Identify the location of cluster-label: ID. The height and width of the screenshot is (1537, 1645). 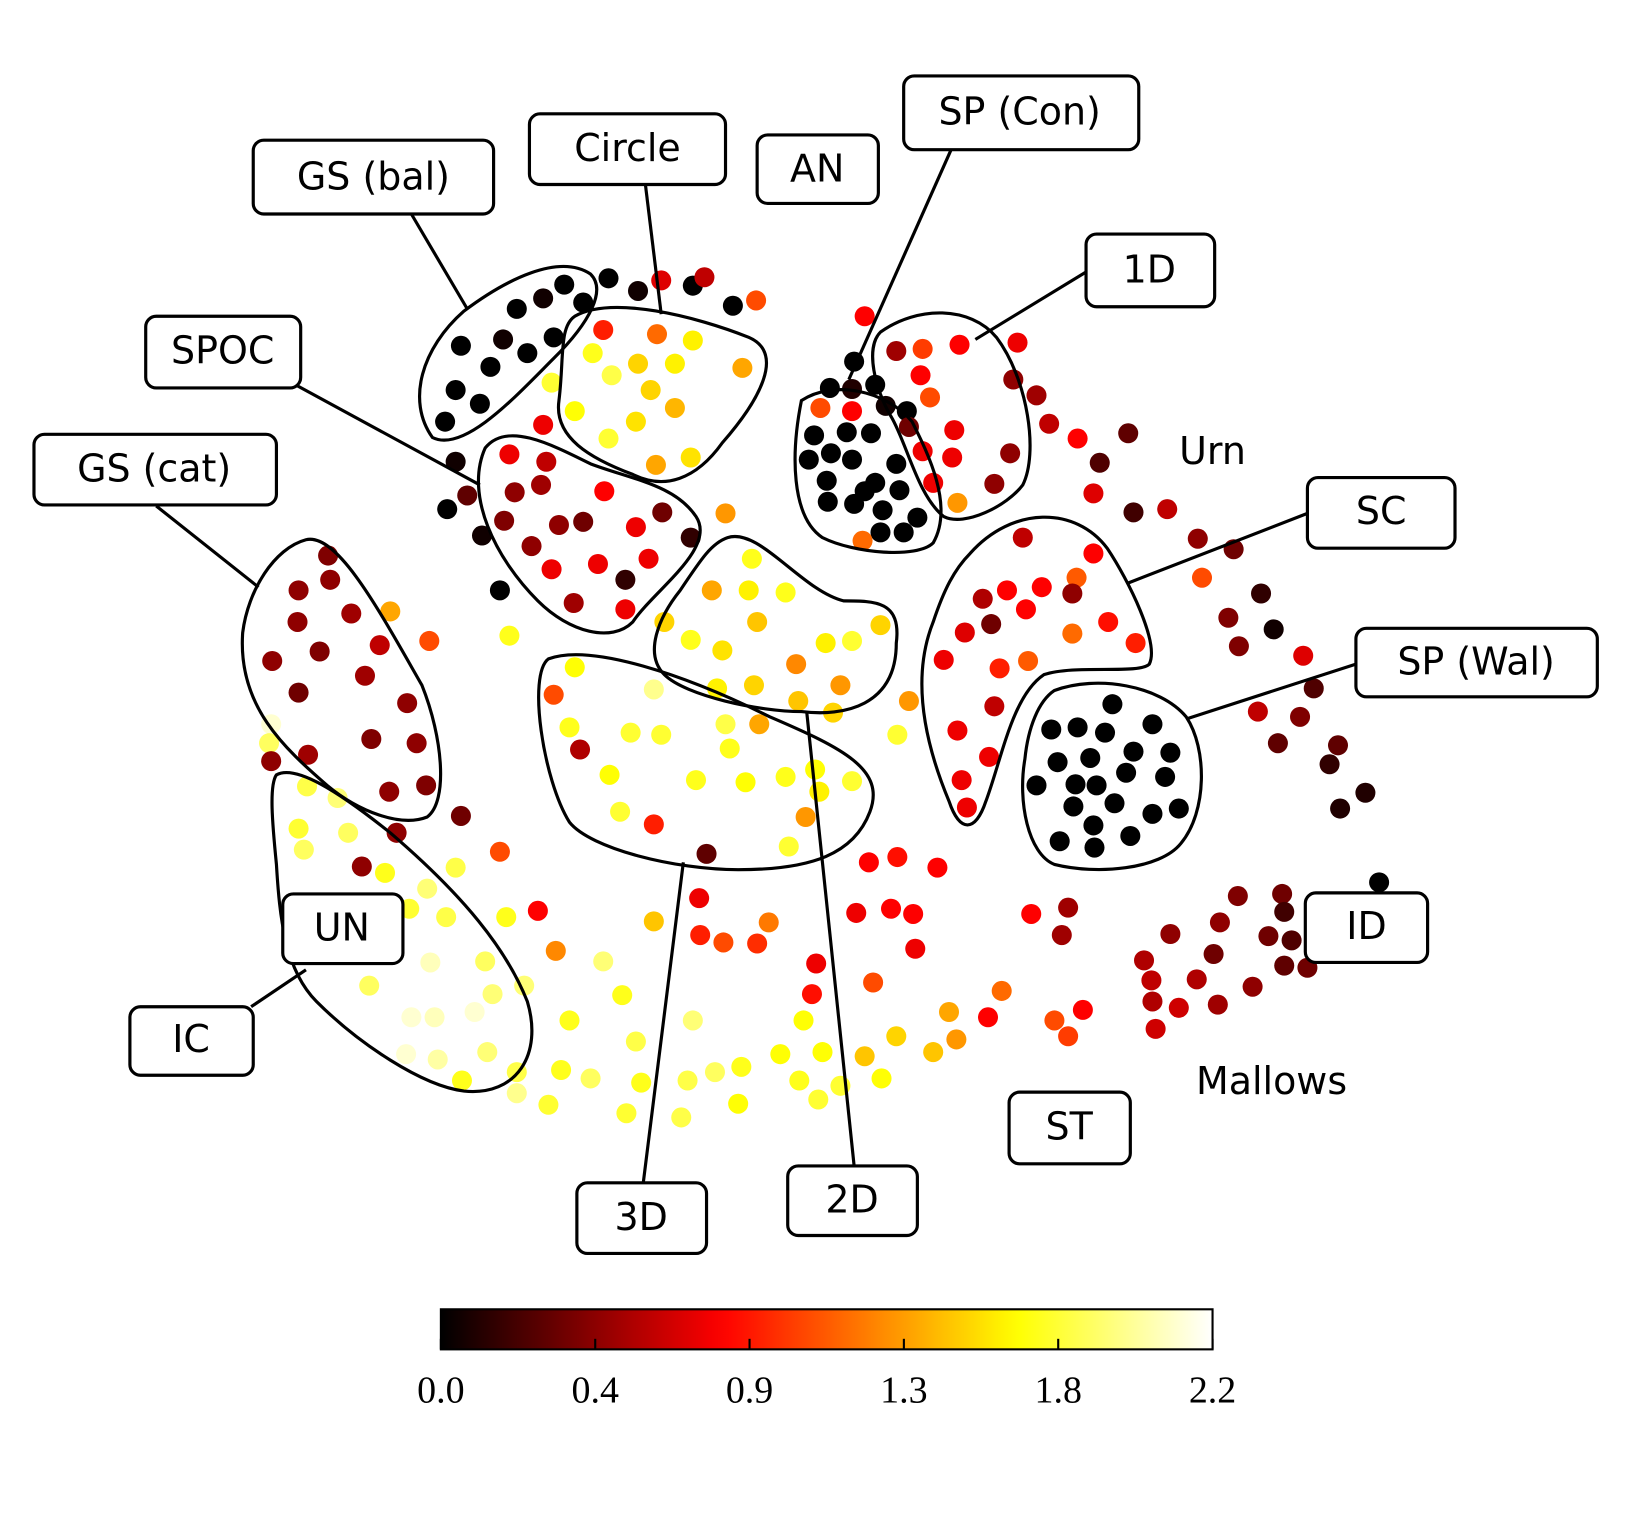
(1366, 926).